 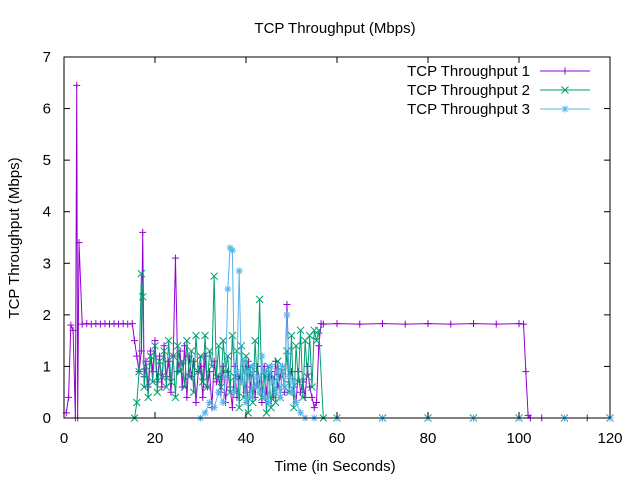 I want to click on x-tick-label: 20, so click(x=155, y=438).